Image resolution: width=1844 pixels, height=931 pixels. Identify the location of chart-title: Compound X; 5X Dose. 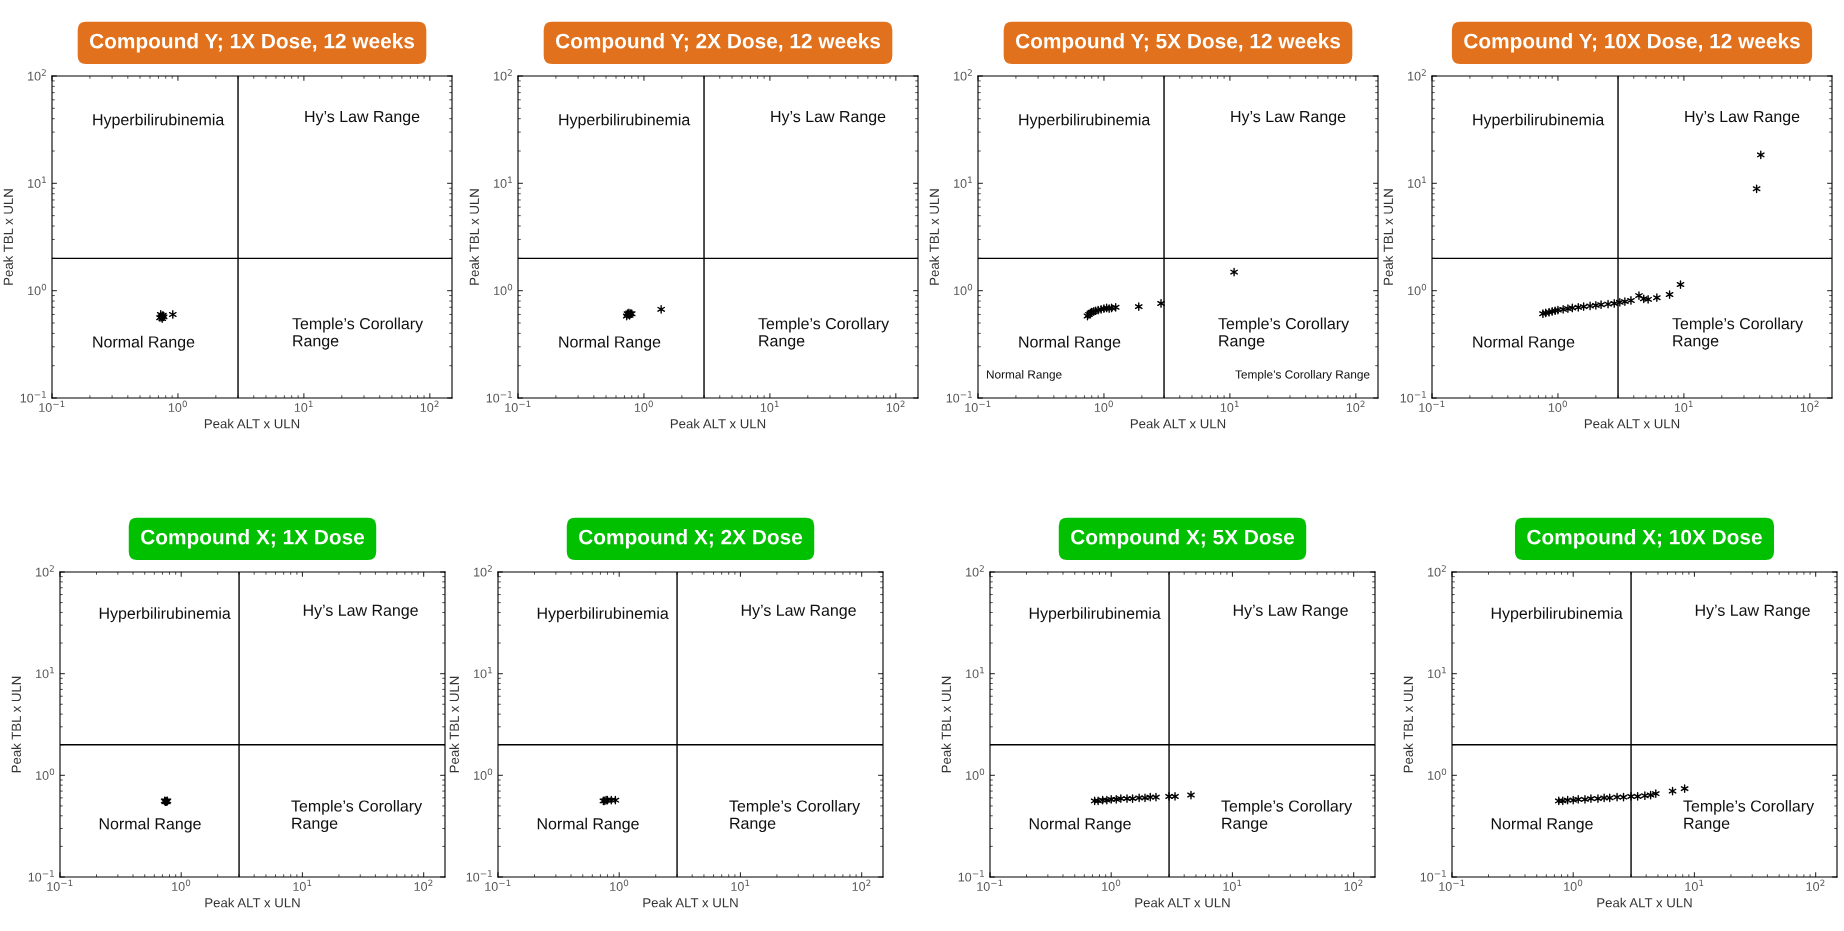
(1183, 539).